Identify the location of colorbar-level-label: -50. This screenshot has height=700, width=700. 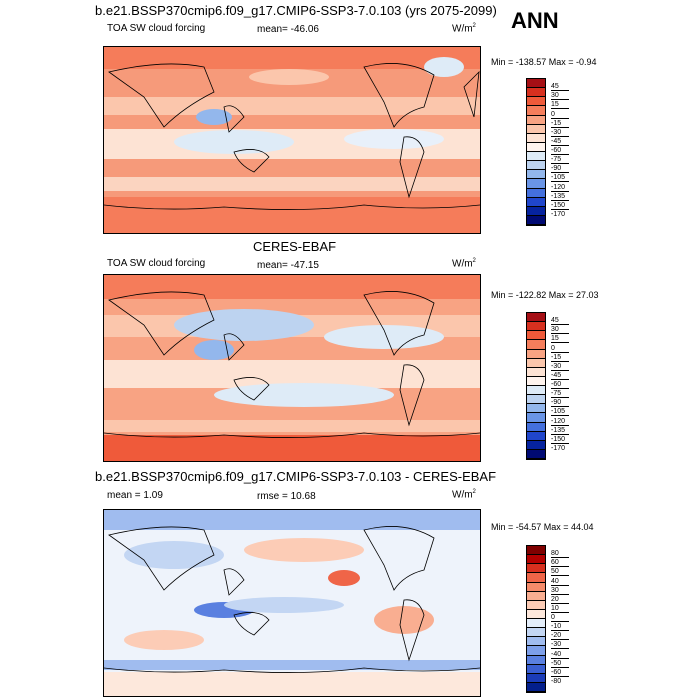
(560, 664).